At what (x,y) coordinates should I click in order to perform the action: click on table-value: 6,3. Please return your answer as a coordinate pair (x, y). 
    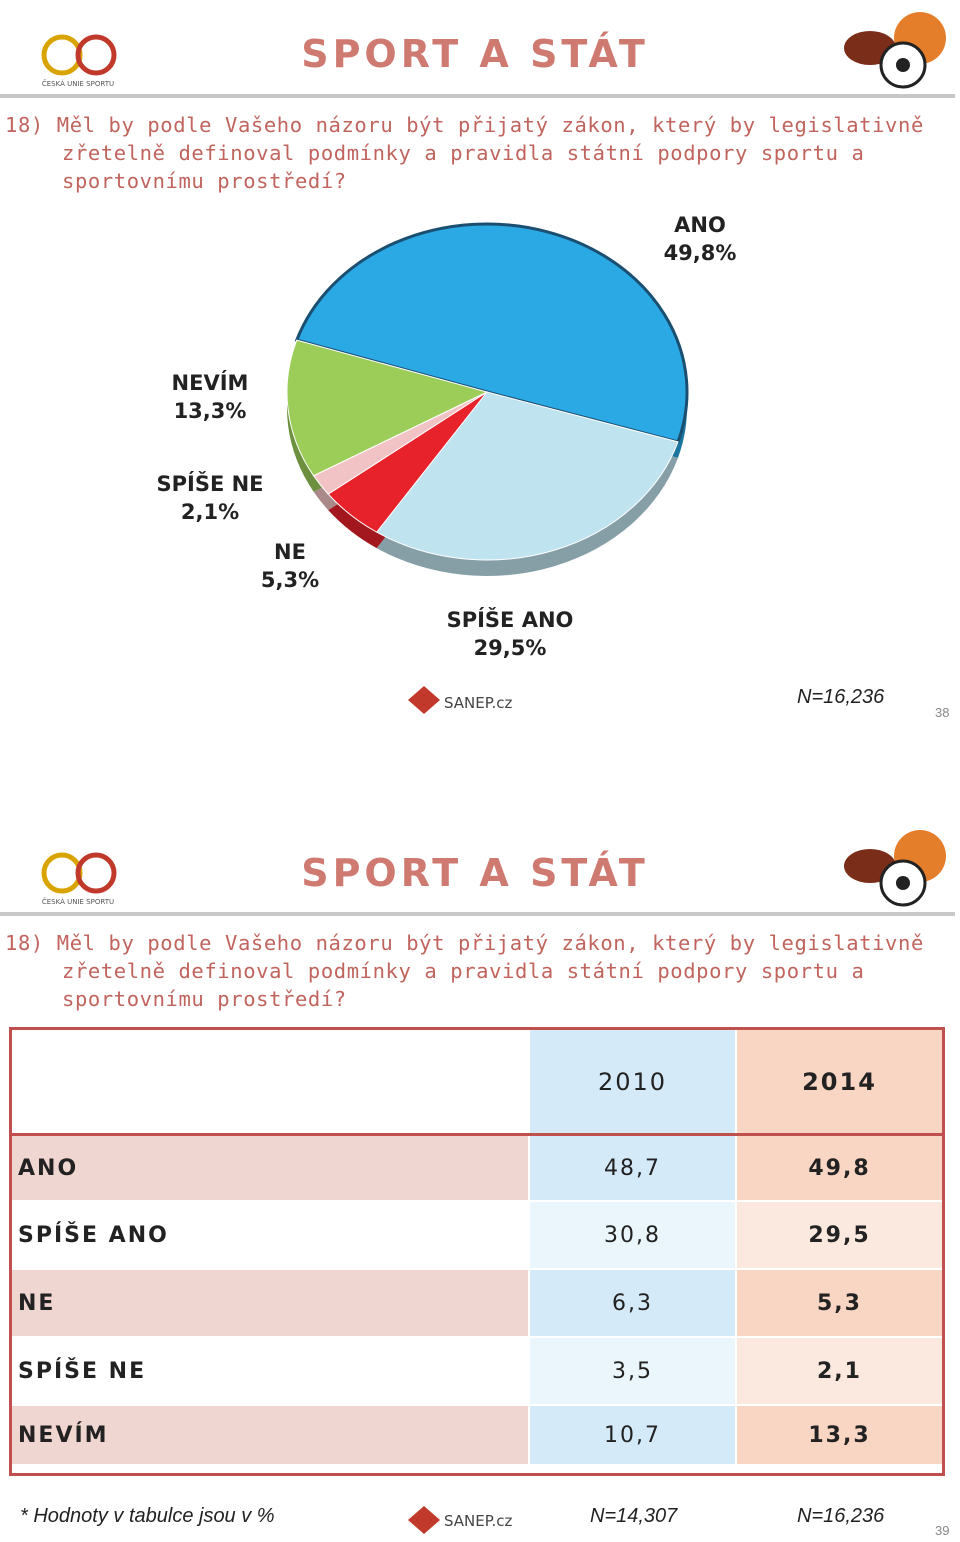
    Looking at the image, I should click on (632, 1303).